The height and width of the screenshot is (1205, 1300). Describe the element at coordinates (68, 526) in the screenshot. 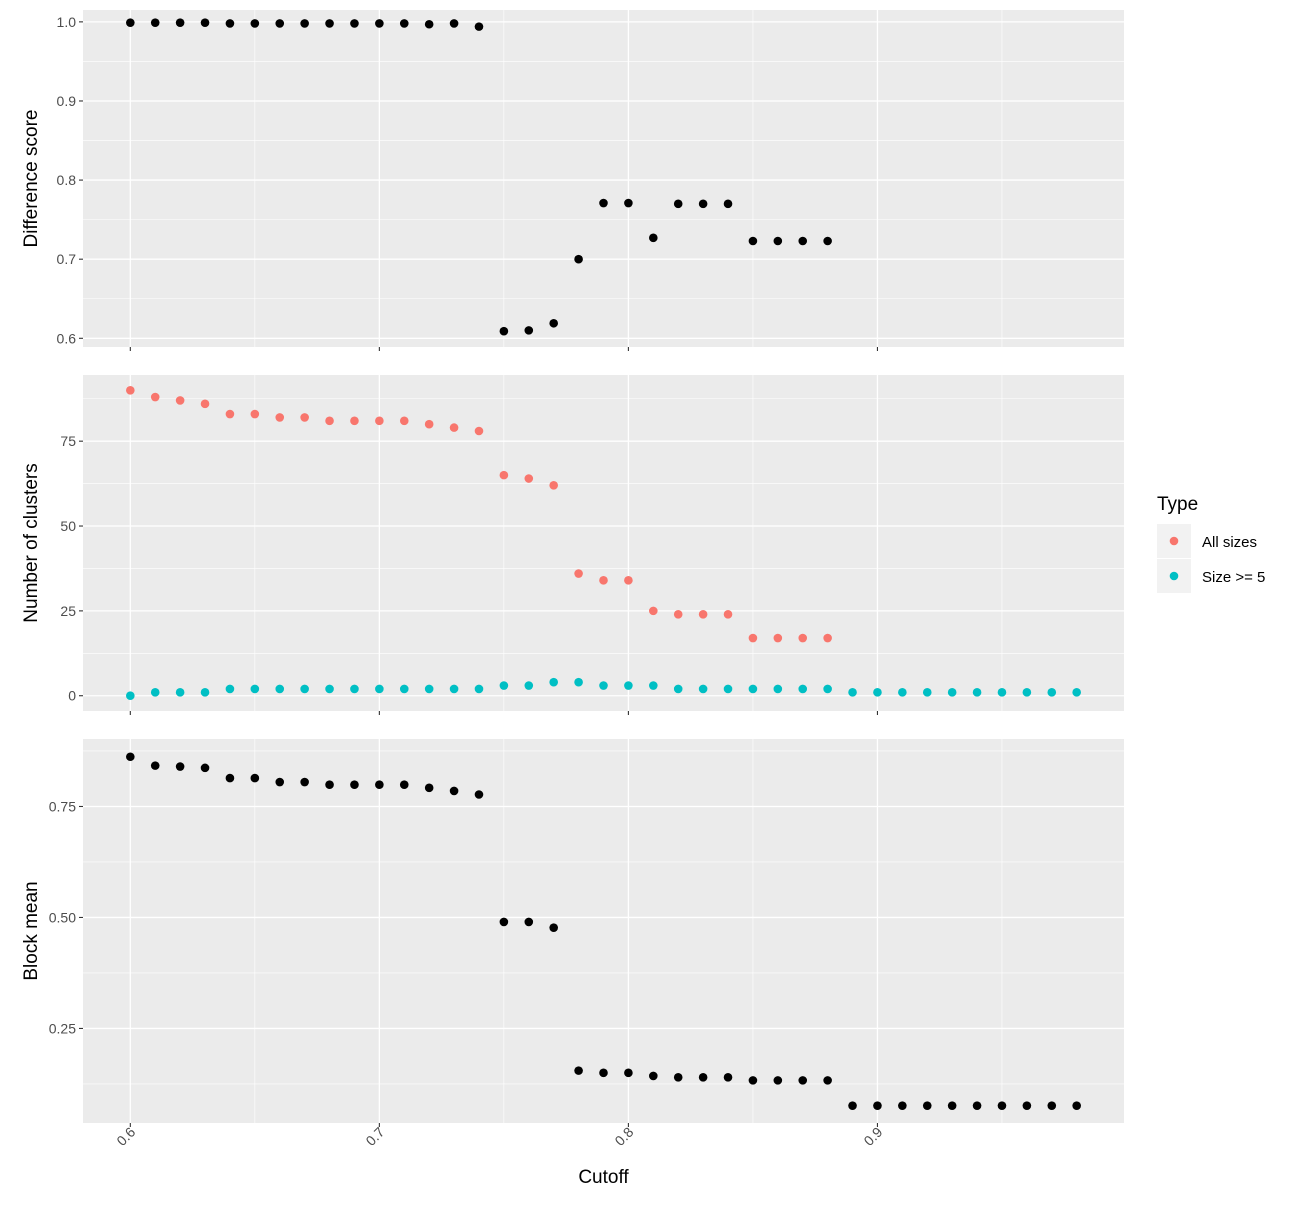

I see `y-tick-label: 50` at that location.